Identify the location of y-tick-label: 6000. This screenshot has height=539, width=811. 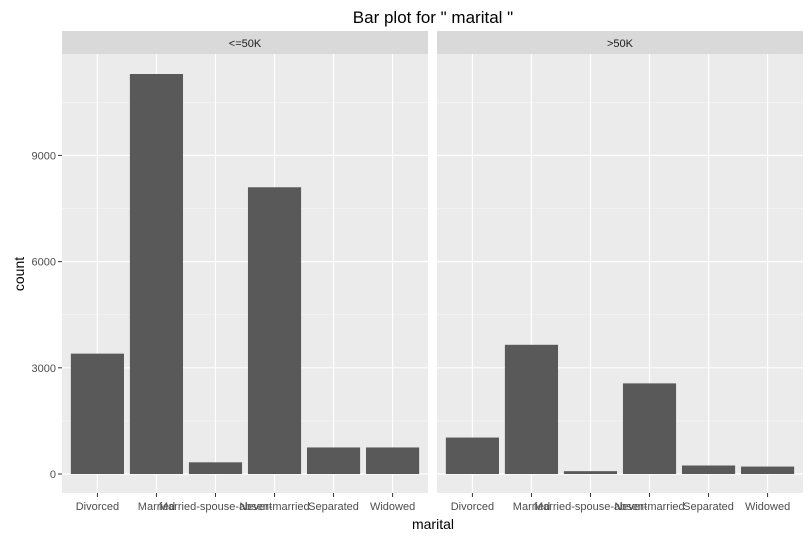
(44, 263).